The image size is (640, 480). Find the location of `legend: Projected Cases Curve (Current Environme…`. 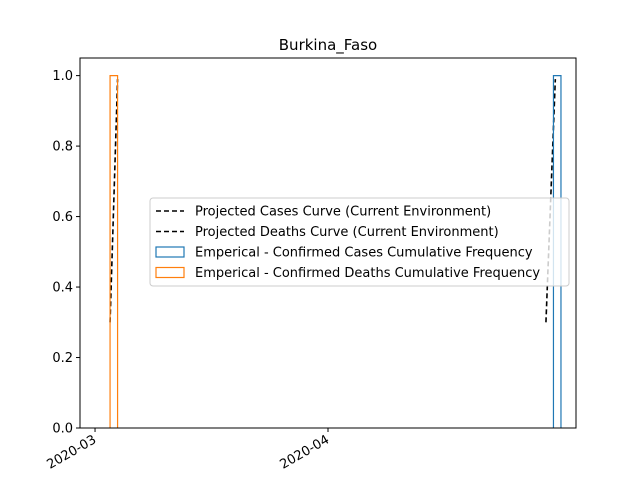

legend: Projected Cases Curve (Current Environme… is located at coordinates (359, 242).